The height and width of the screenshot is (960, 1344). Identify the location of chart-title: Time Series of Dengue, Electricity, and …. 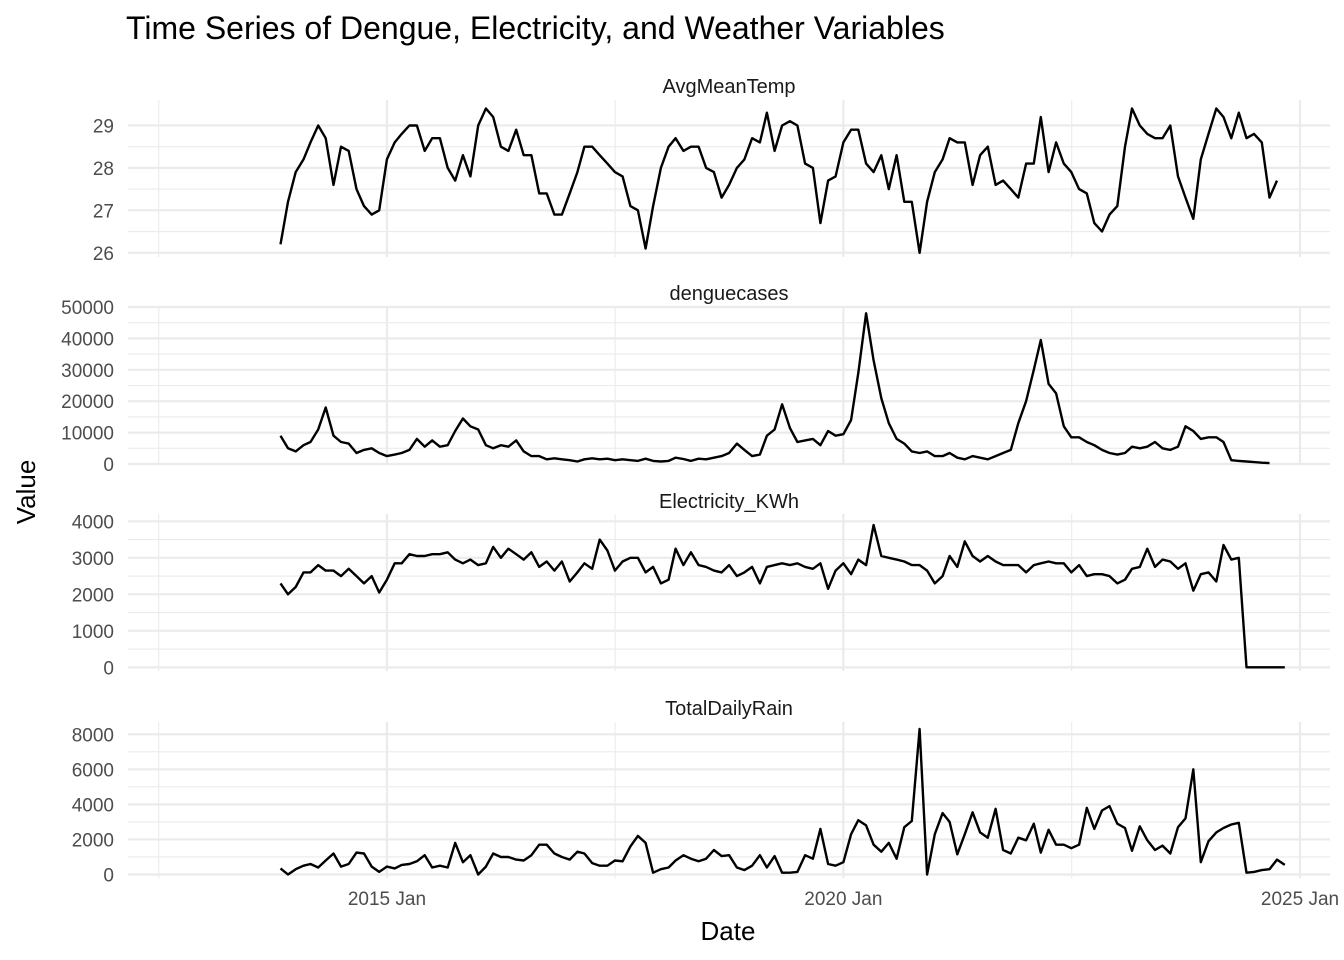
(535, 28).